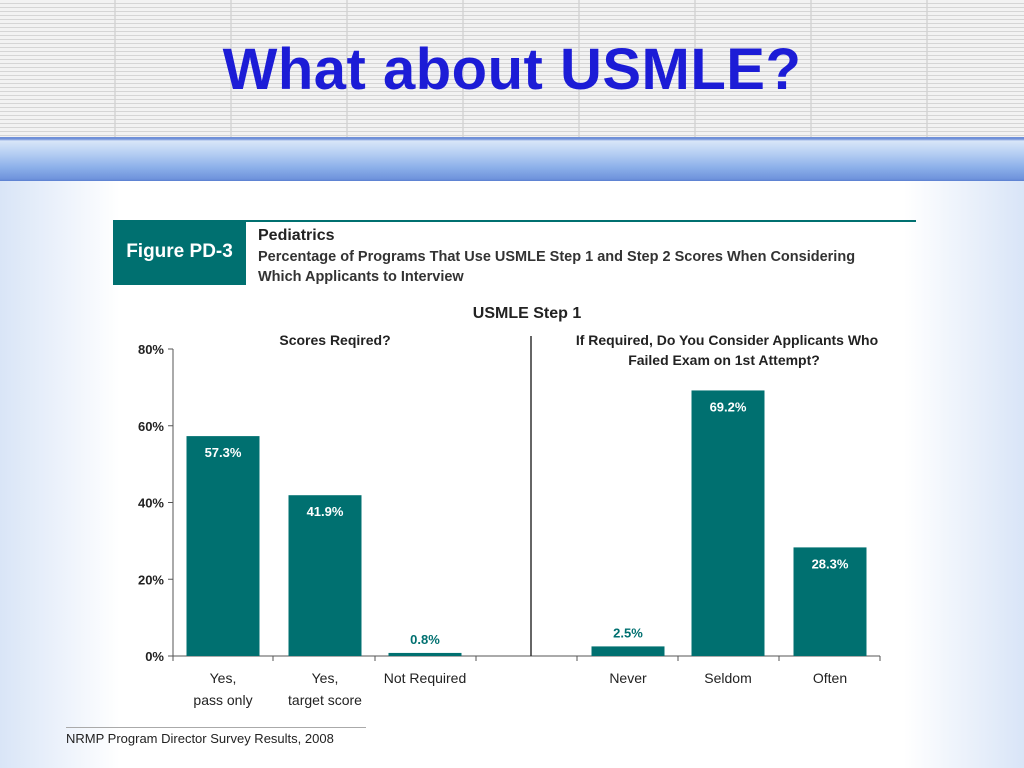  I want to click on slide-title: What about USMLE?, so click(512, 69).